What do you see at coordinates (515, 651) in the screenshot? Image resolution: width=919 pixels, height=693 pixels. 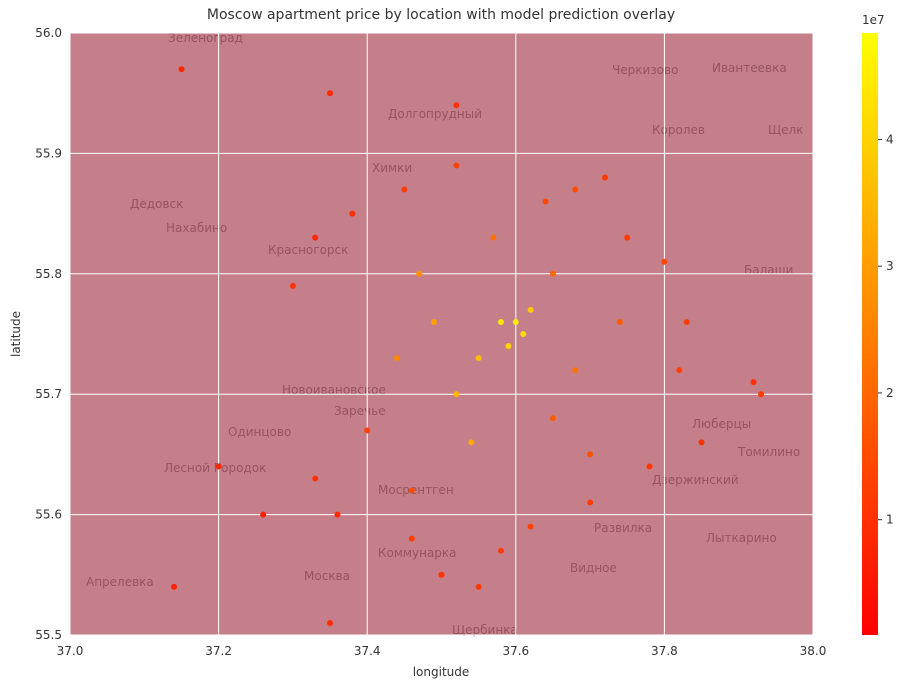 I see `x-tick-label: 37.6` at bounding box center [515, 651].